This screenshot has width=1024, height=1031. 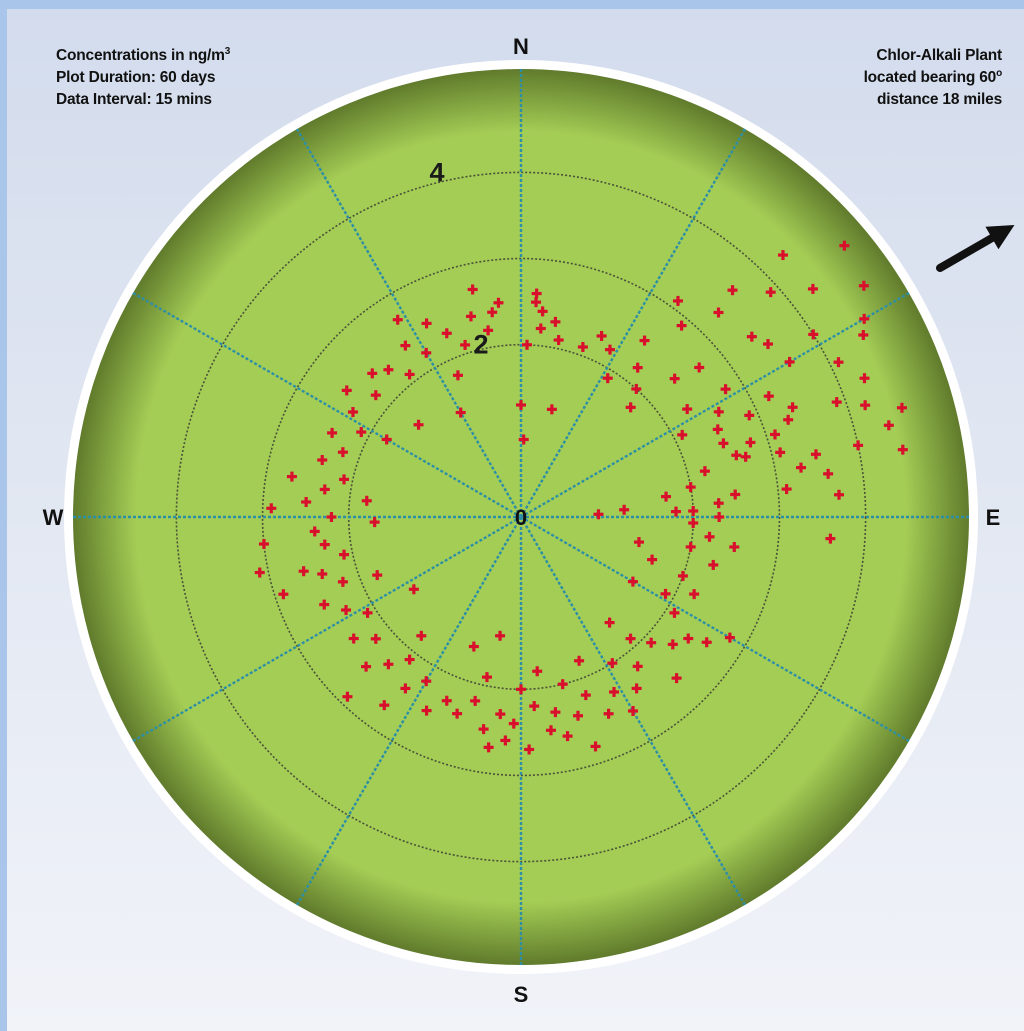 I want to click on compass-label-west: W, so click(x=53, y=517).